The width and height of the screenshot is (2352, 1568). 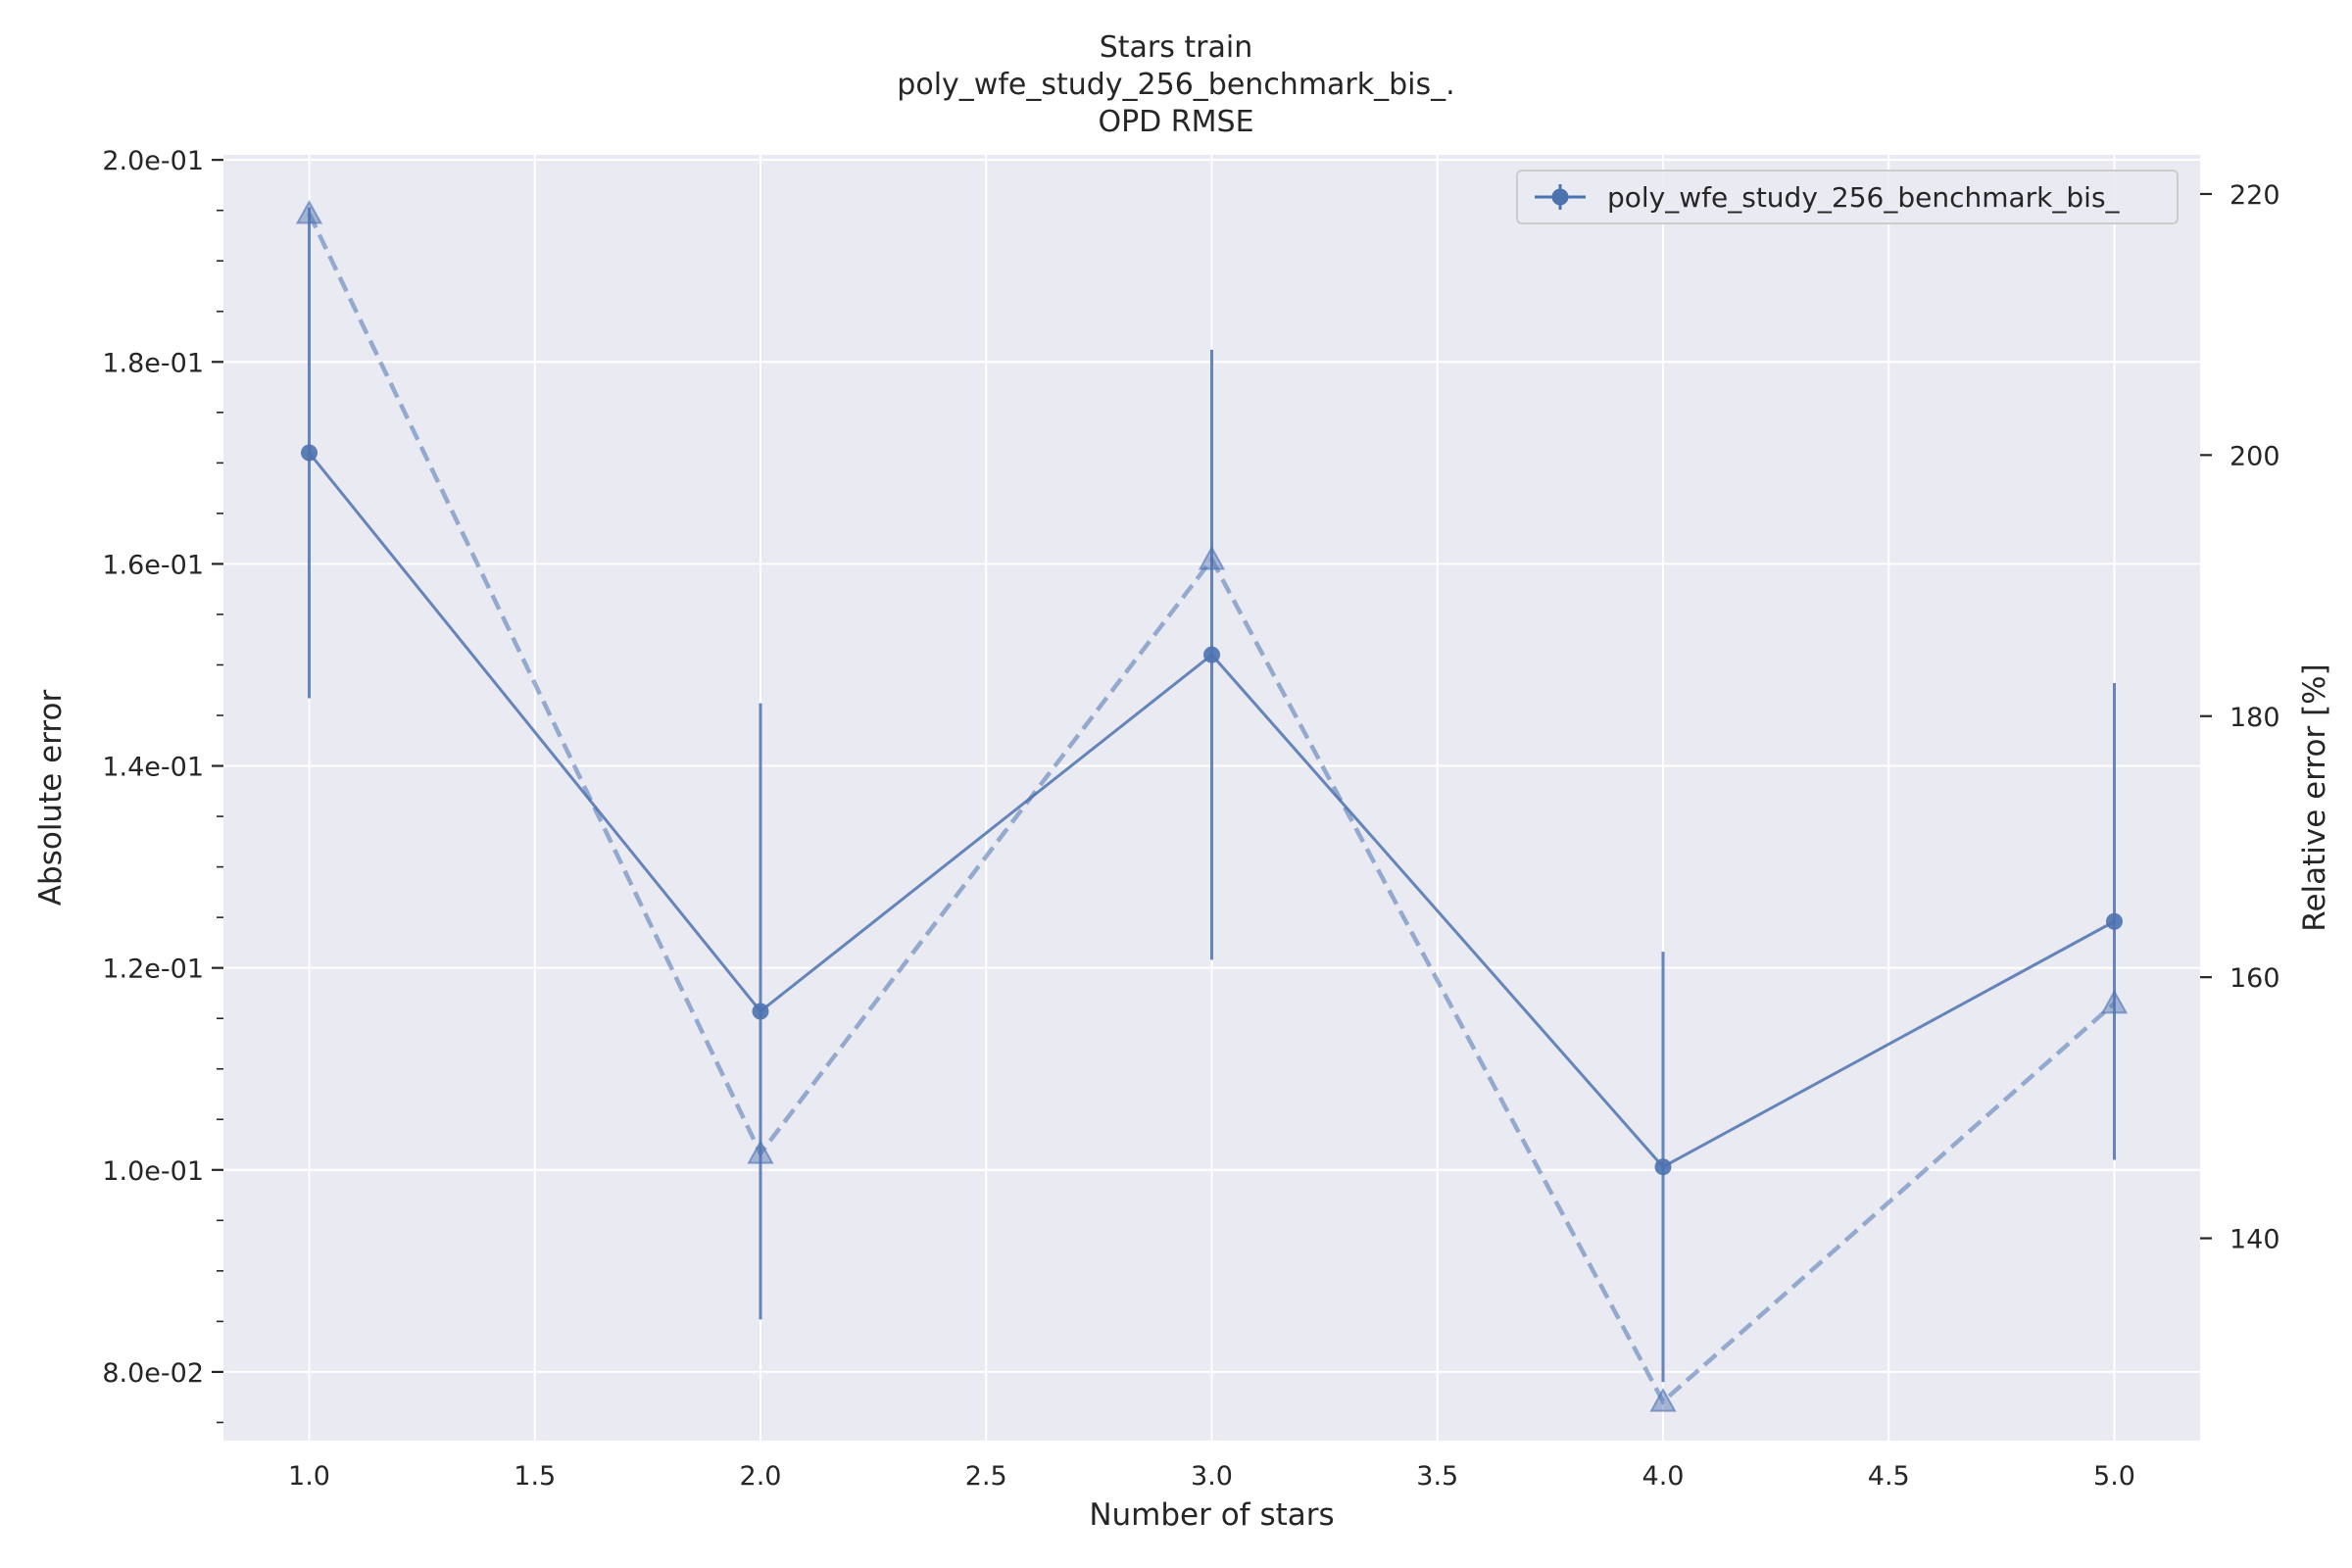 I want to click on x-tick-label: 3.5, so click(x=1437, y=1476).